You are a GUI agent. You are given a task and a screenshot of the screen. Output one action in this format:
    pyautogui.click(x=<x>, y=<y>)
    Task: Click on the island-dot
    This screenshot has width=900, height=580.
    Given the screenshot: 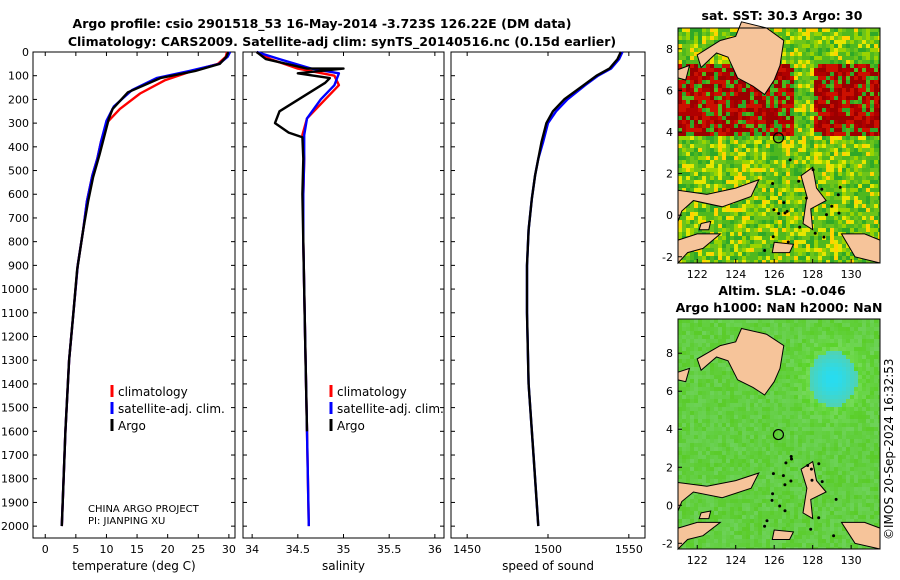 What is the action you would take?
    pyautogui.click(x=788, y=242)
    